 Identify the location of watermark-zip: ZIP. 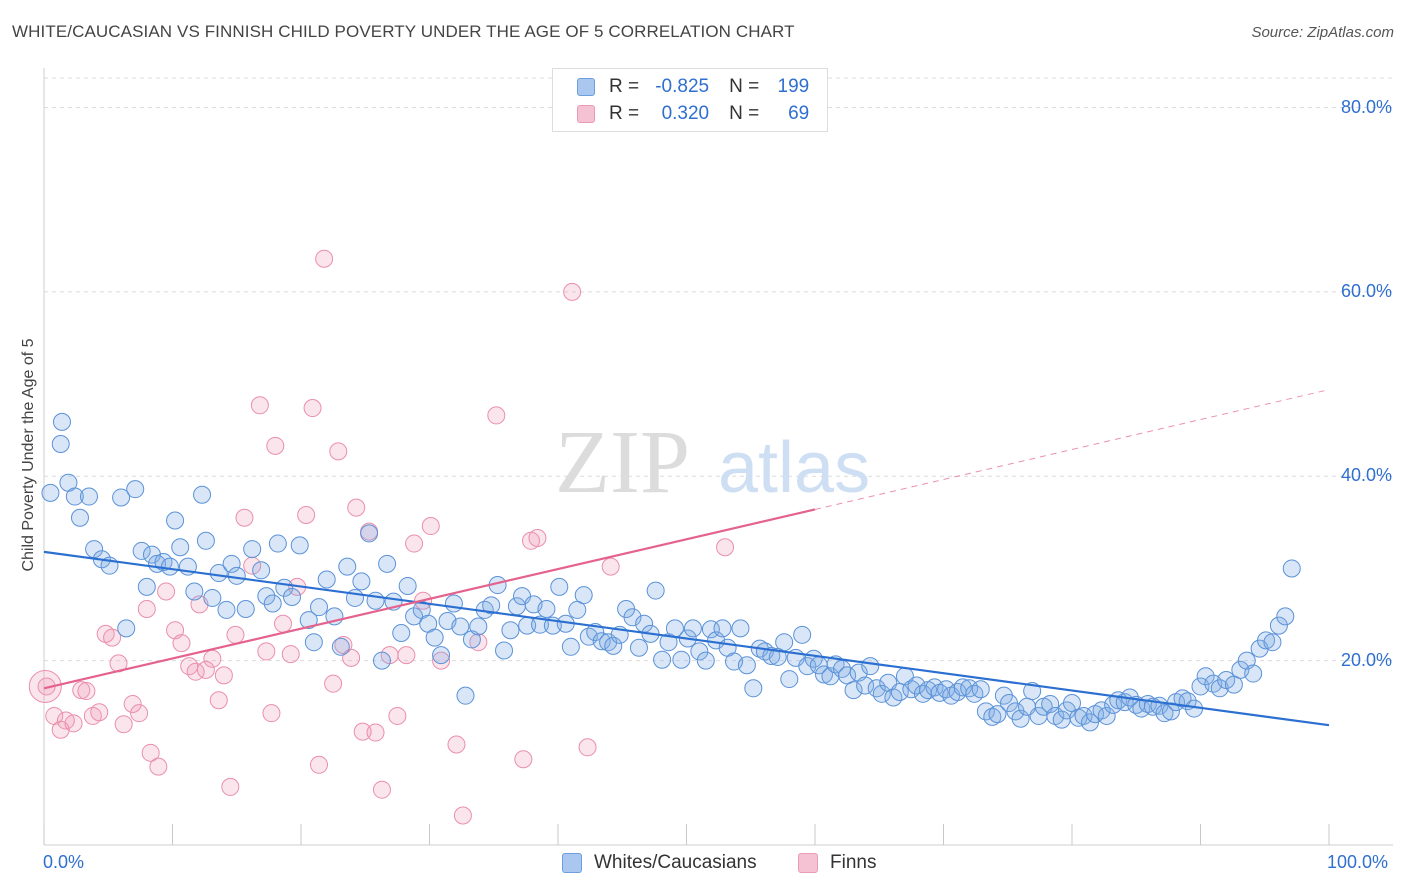
(622, 462).